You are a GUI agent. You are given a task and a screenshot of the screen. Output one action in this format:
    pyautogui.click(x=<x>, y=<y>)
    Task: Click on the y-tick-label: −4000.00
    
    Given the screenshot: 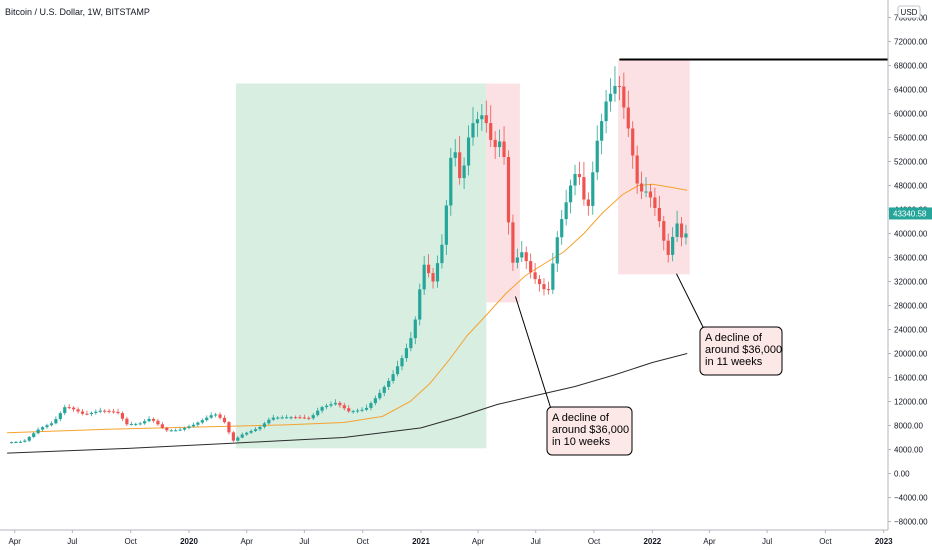 What is the action you would take?
    pyautogui.click(x=911, y=498)
    